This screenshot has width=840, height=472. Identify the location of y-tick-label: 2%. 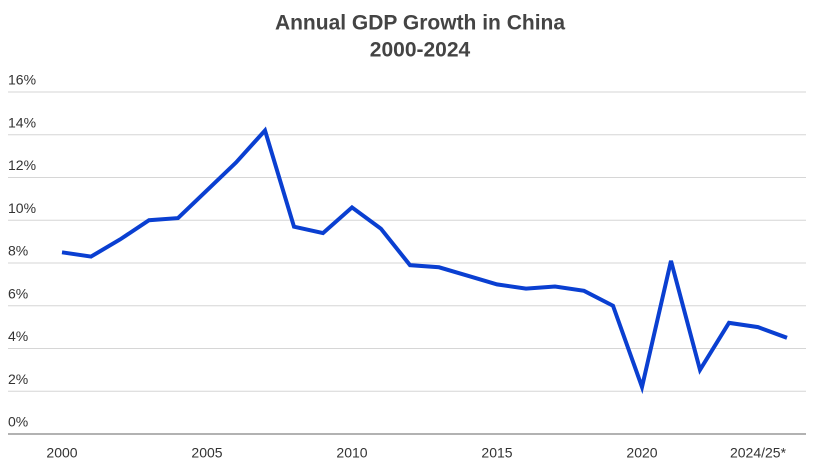
(18, 379).